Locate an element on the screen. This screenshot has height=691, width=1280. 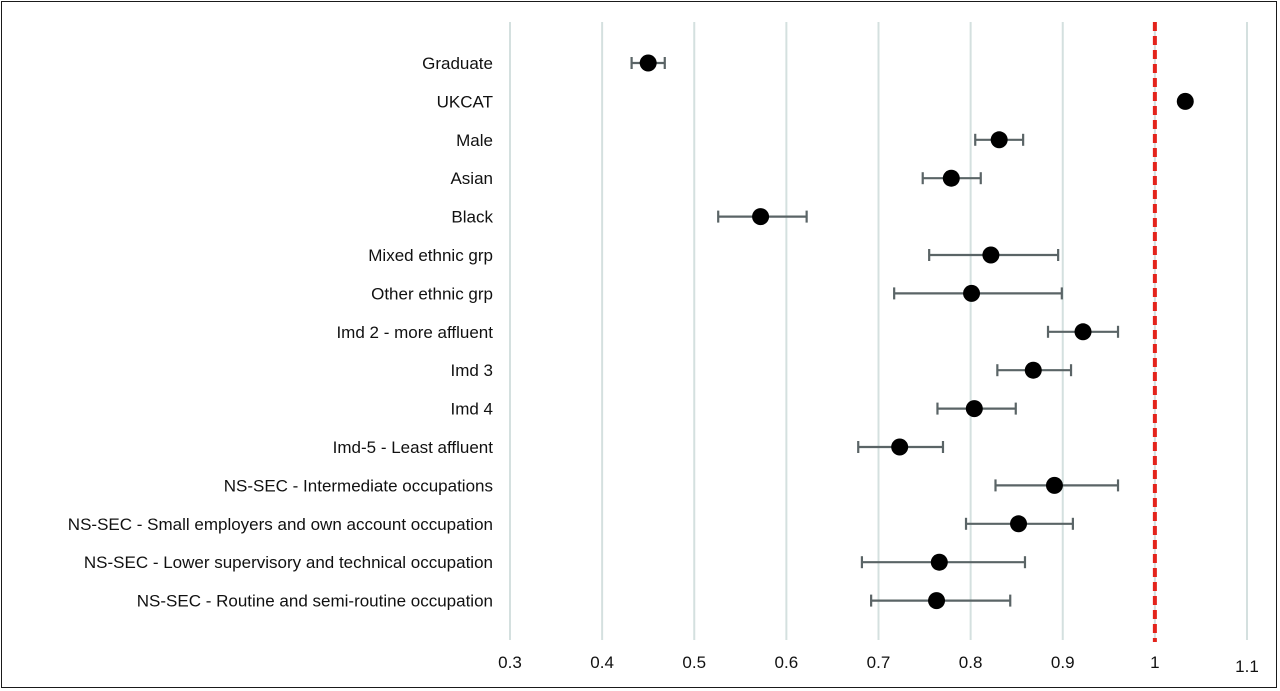
x-tick-label: 0.7 is located at coordinates (879, 662).